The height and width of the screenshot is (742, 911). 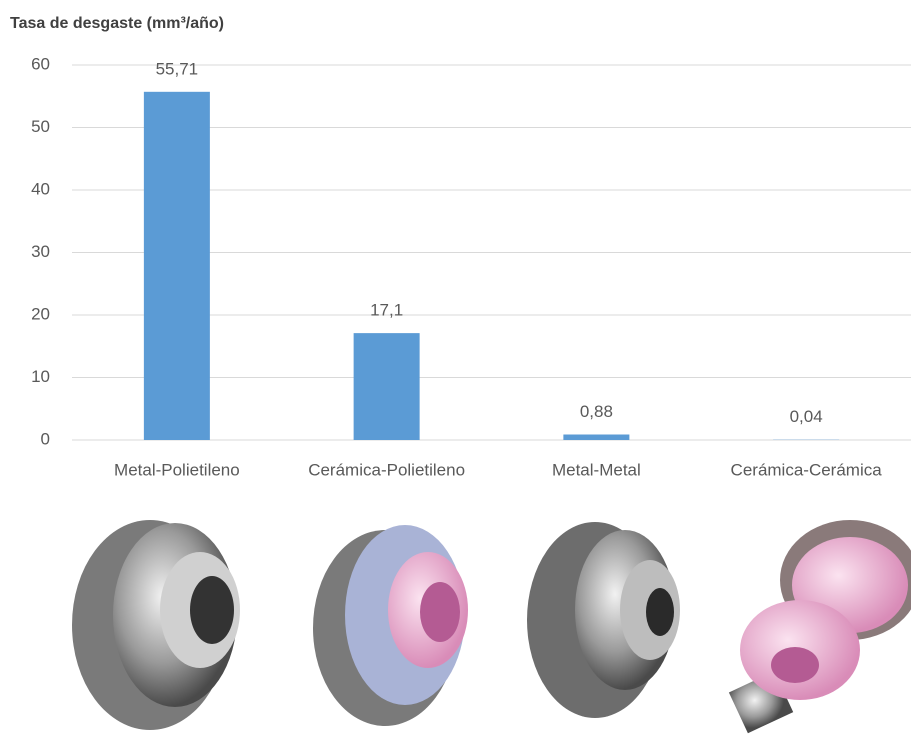 What do you see at coordinates (819, 627) in the screenshot?
I see `implant-ceramic-ceramic` at bounding box center [819, 627].